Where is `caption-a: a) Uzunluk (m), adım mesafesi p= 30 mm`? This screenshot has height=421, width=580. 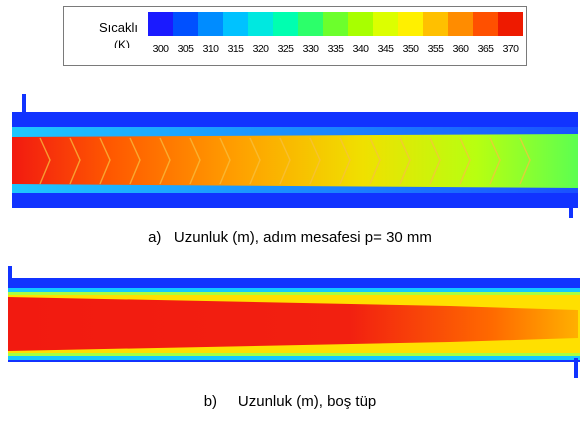 caption-a: a) Uzunluk (m), adım mesafesi p= 30 mm is located at coordinates (290, 237).